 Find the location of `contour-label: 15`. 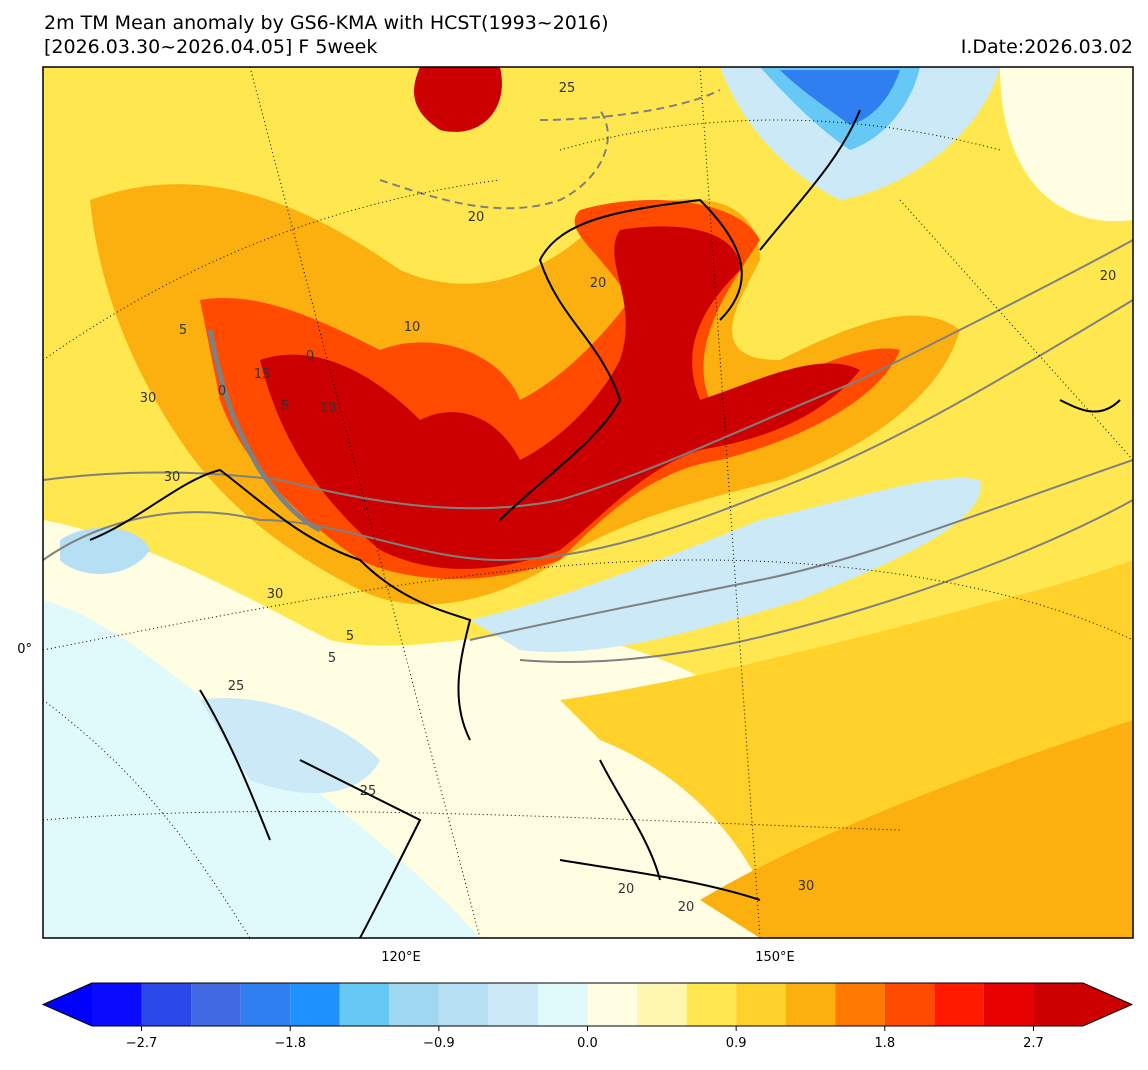

contour-label: 15 is located at coordinates (262, 374).